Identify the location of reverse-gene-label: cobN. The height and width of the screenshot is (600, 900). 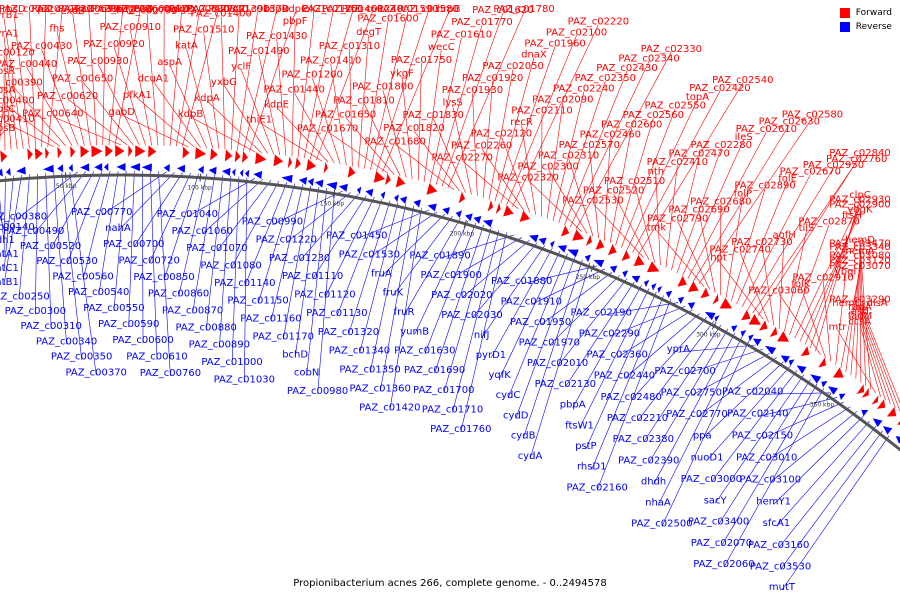
(306, 373).